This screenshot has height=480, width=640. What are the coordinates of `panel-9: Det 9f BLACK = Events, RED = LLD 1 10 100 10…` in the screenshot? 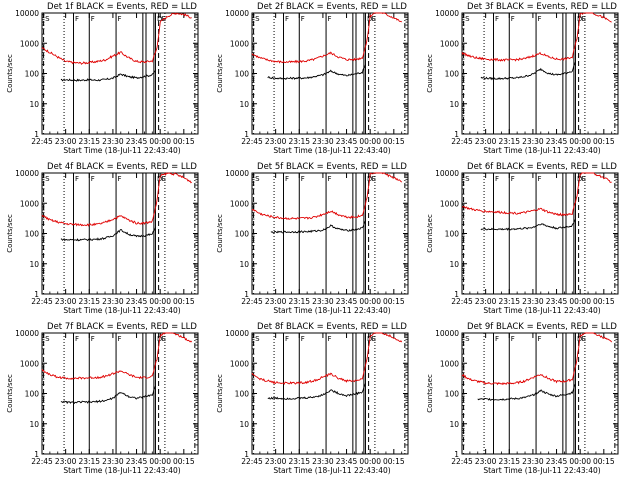 It's located at (522, 398).